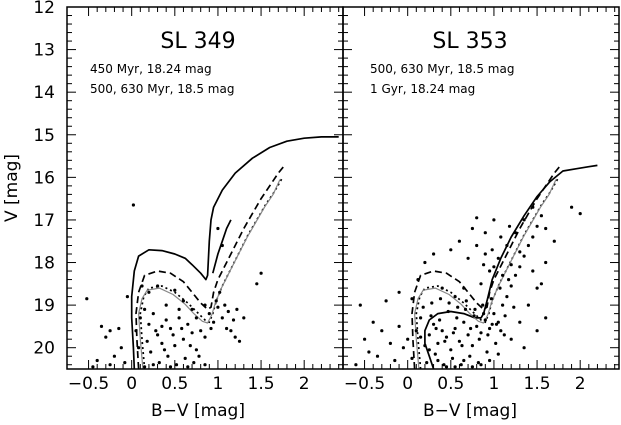  Describe the element at coordinates (44, 93) in the screenshot. I see `y-tick-label: 14` at that location.